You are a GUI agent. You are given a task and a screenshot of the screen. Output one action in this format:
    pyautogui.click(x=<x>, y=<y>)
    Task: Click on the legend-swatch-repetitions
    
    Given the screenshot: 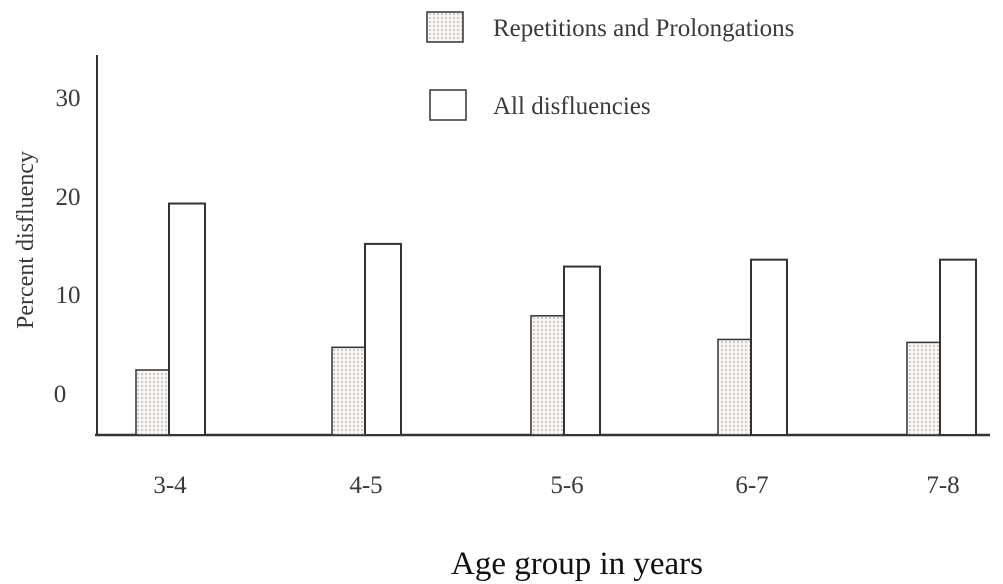 What is the action you would take?
    pyautogui.click(x=445, y=27)
    